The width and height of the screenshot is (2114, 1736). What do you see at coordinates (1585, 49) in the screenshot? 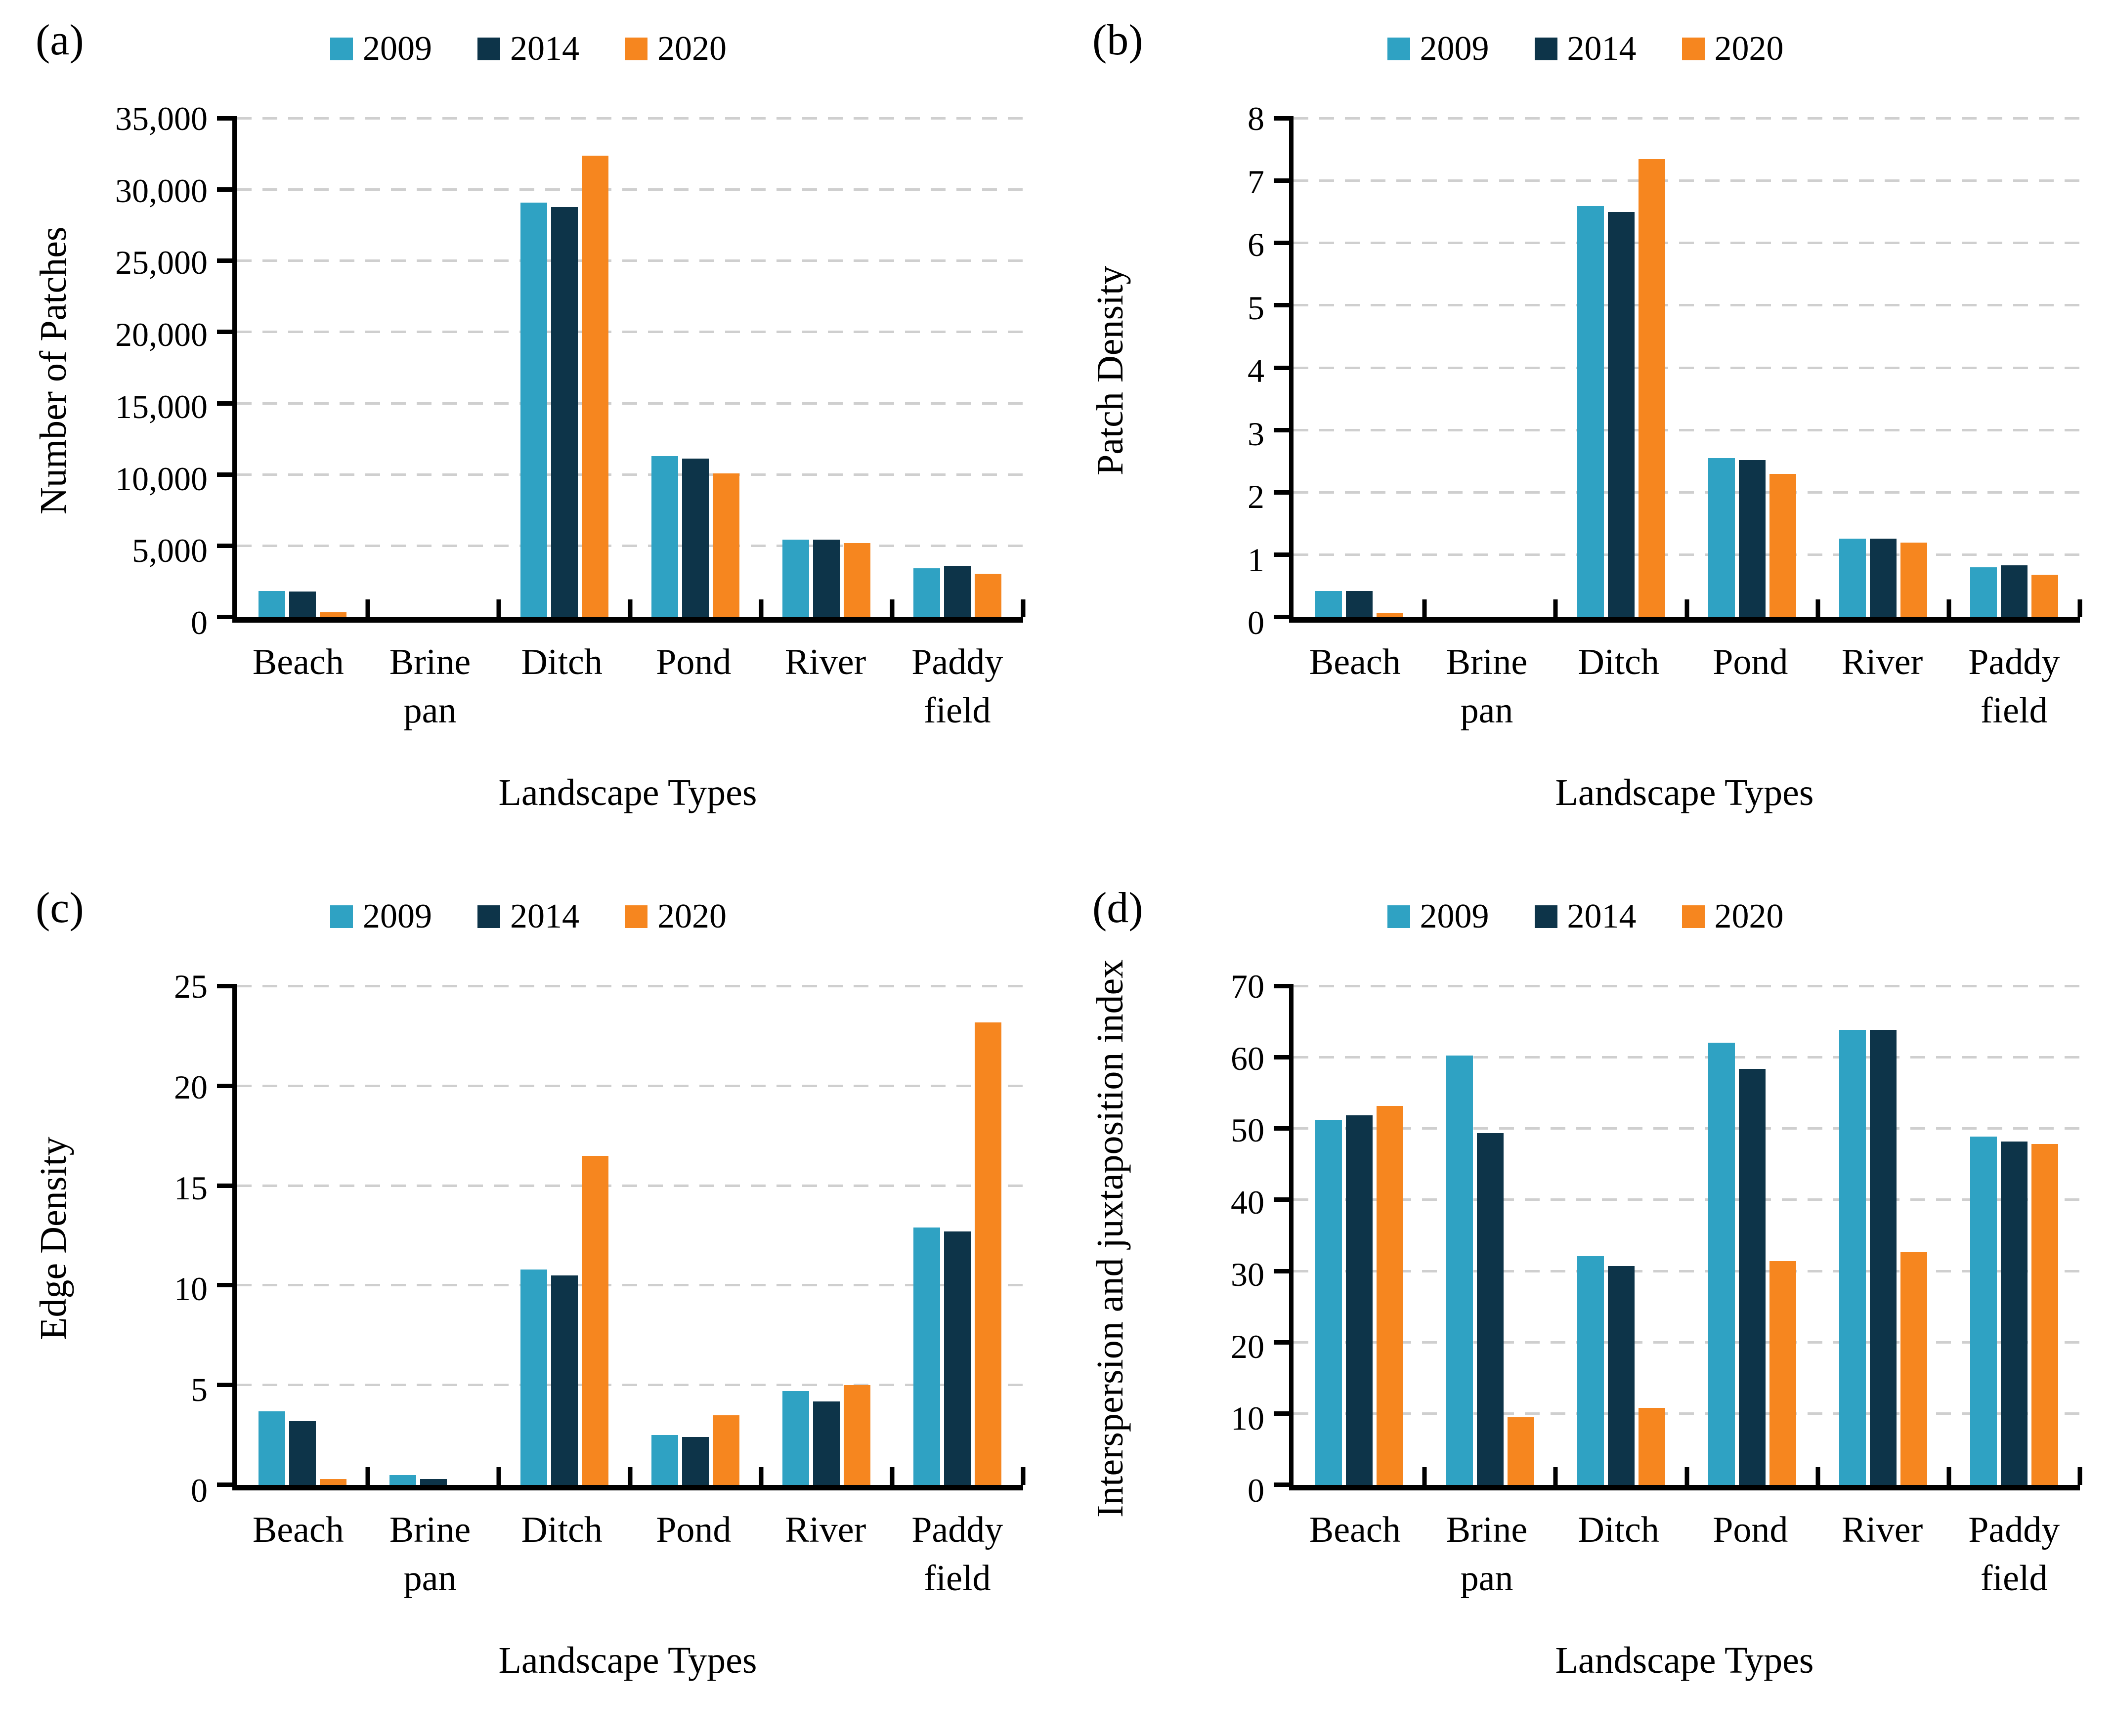
I see `legend-item-2014: 2014` at bounding box center [1585, 49].